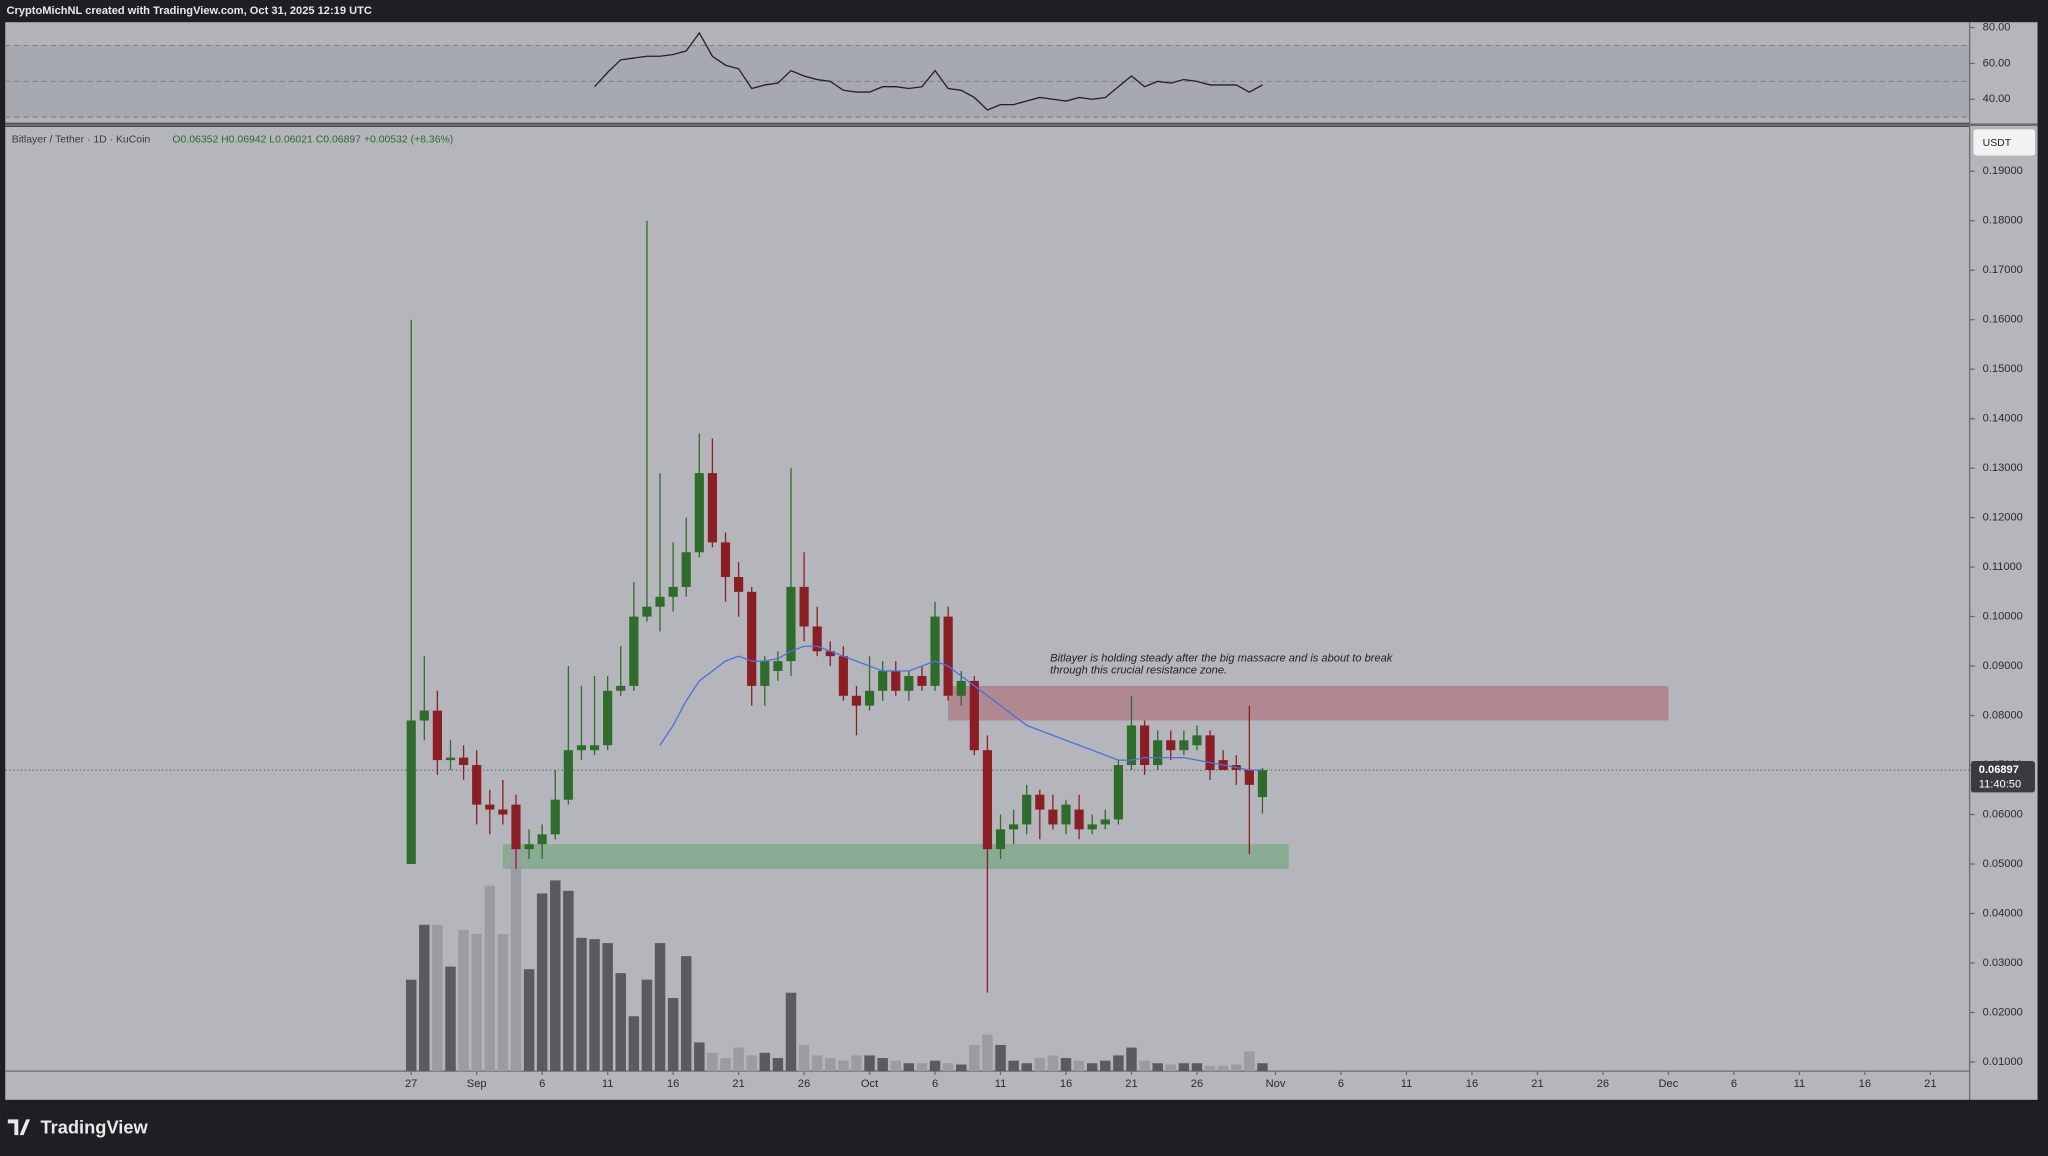 The width and height of the screenshot is (2048, 1156). I want to click on annotation: through this crucial resistance zone., so click(1138, 671).